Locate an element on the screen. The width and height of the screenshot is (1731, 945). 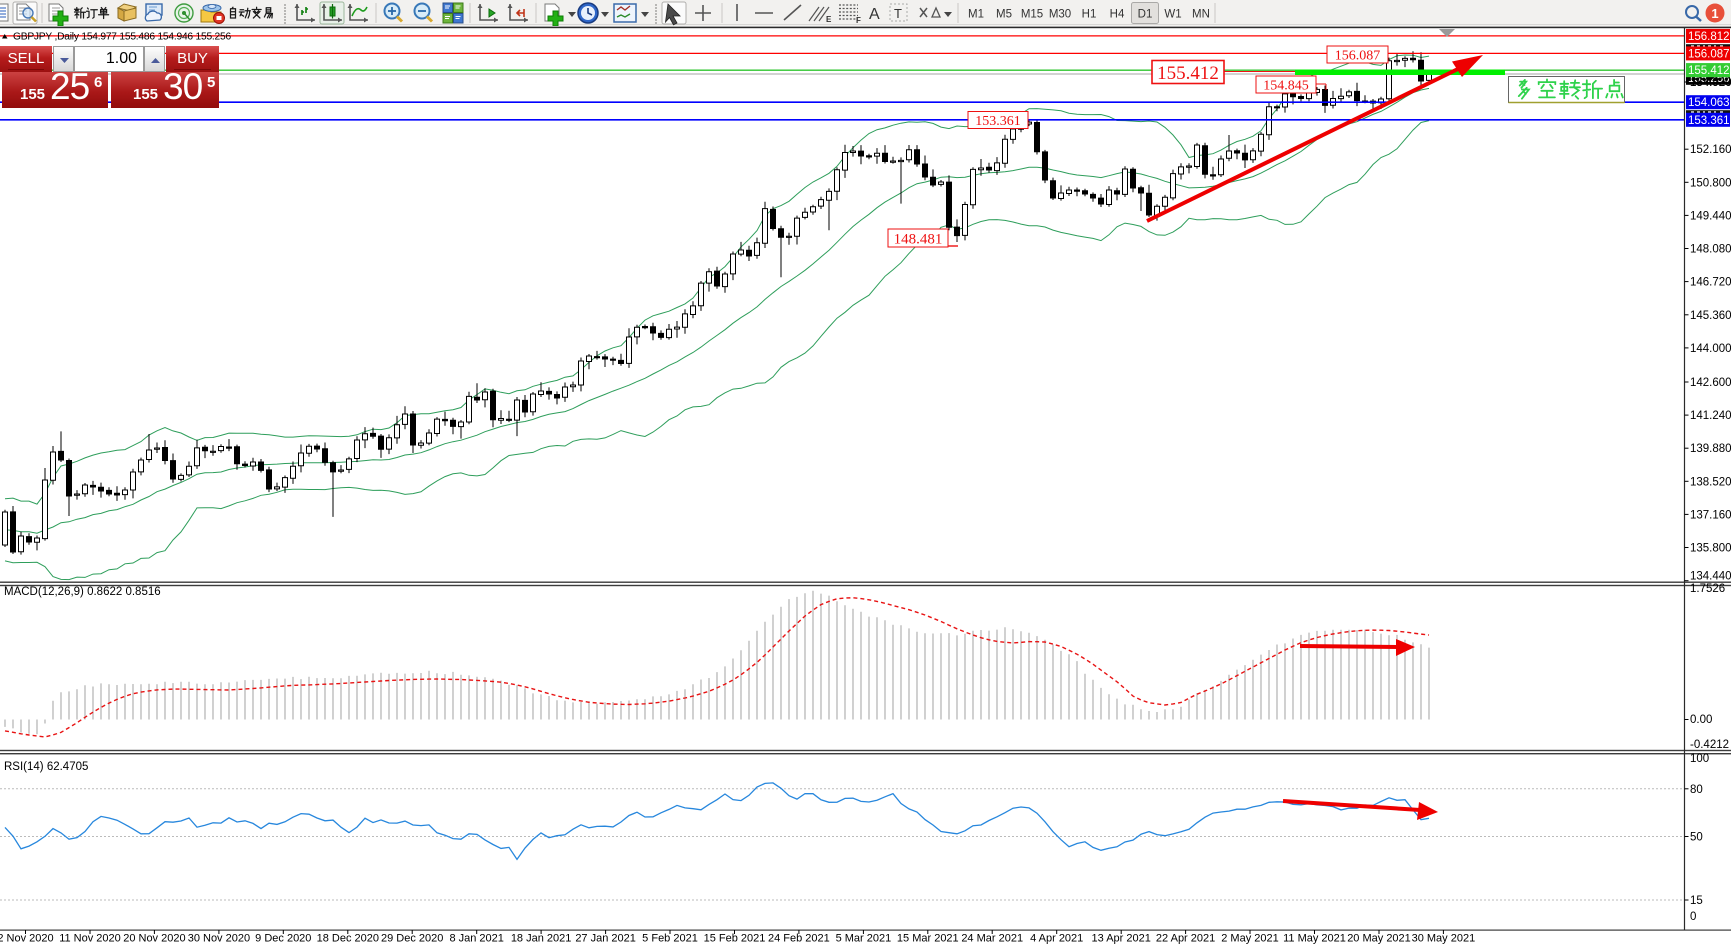
svg-text: 142.600 is located at coordinates (1710, 383).